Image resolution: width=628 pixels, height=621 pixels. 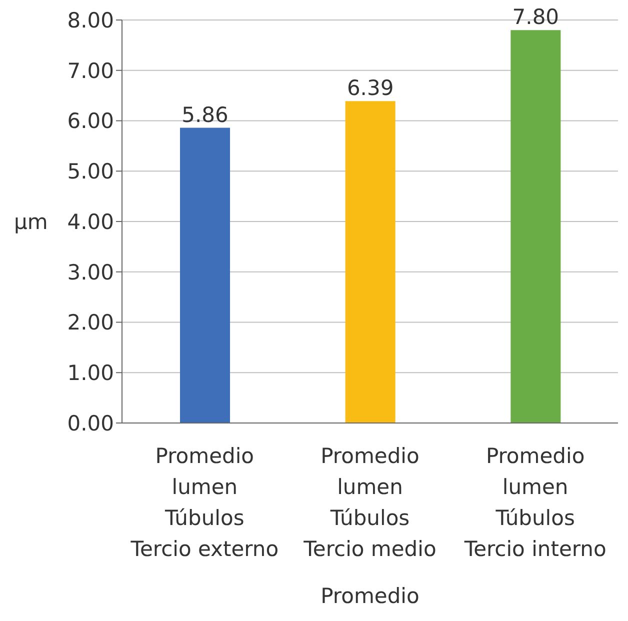 What do you see at coordinates (536, 17) in the screenshot?
I see `data-label: 7.80` at bounding box center [536, 17].